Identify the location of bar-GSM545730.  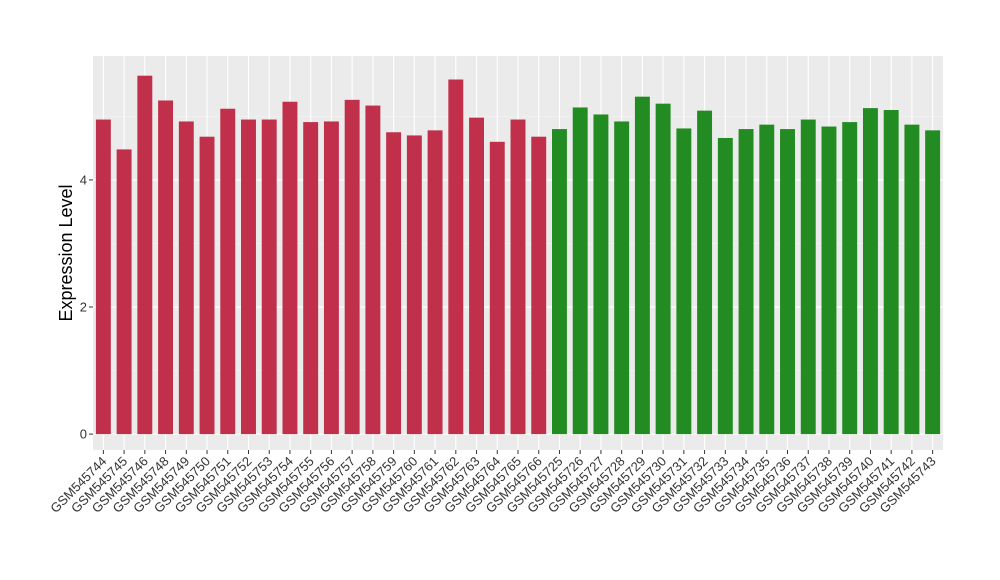
(663, 269).